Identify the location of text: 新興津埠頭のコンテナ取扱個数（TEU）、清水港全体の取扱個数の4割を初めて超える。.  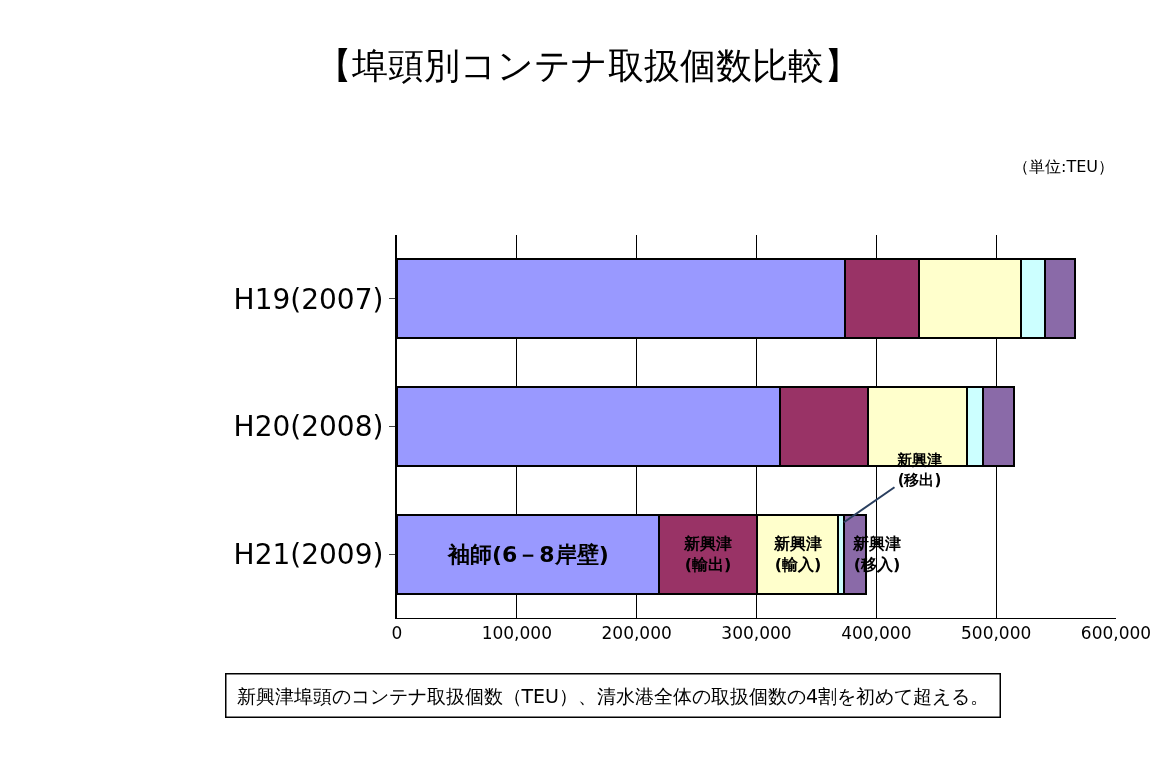
(613, 695).